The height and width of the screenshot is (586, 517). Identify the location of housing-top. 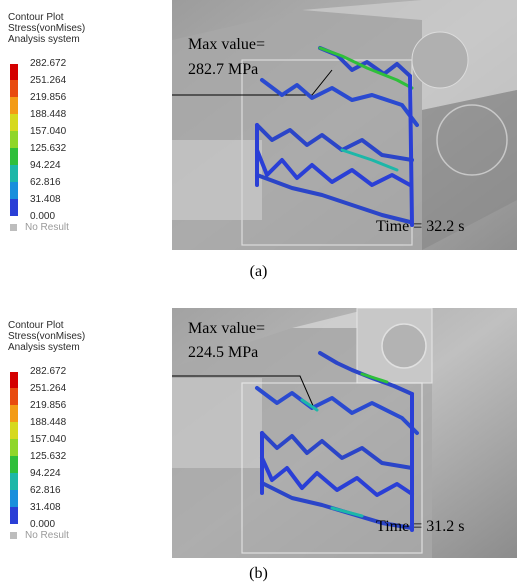
(409, 55).